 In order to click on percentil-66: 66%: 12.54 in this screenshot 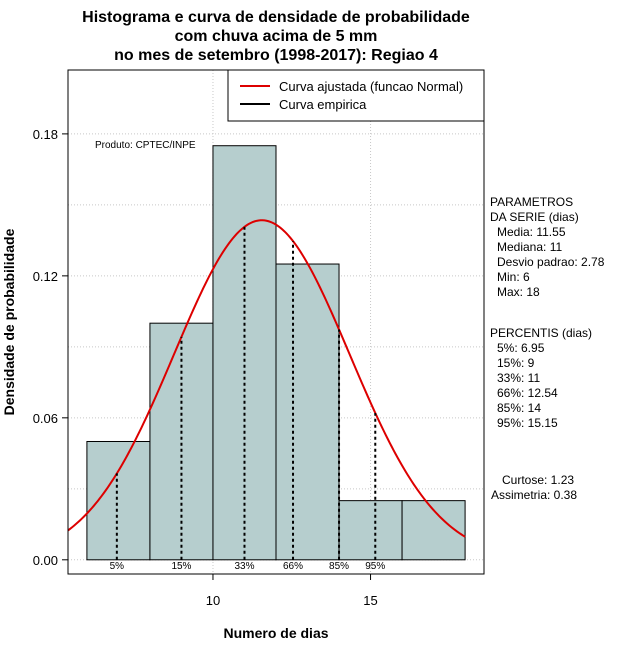, I will do `click(527, 393)`.